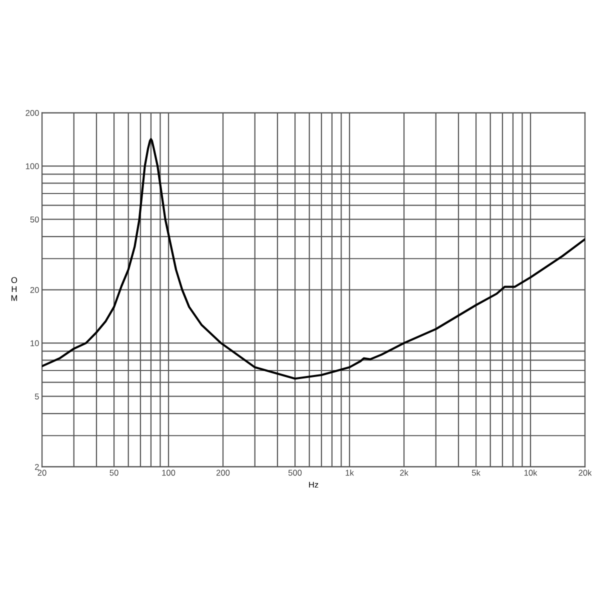  What do you see at coordinates (37, 467) in the screenshot?
I see `y-tick-label: 2` at bounding box center [37, 467].